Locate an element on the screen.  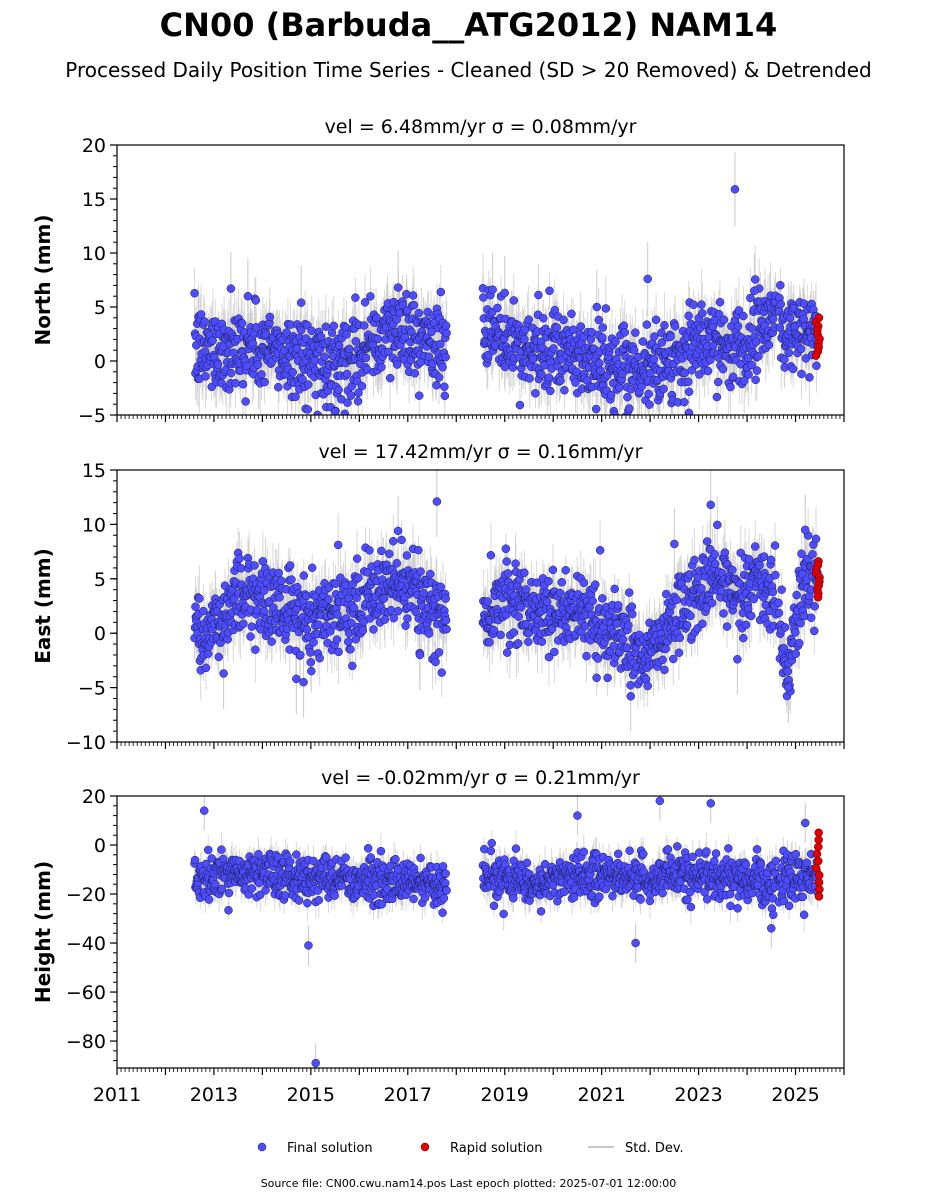
y-tick-label: 10 is located at coordinates (94, 254).